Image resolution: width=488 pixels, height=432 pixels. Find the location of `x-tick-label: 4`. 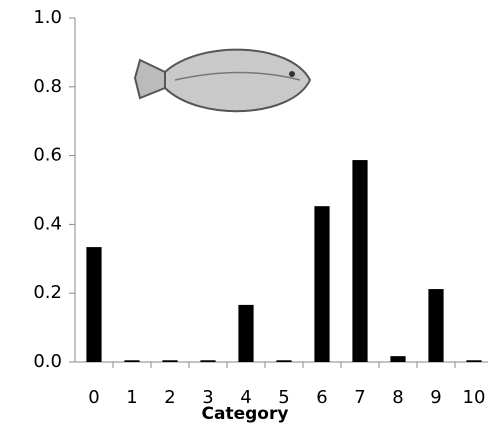

x-tick-label: 4 is located at coordinates (245, 397).